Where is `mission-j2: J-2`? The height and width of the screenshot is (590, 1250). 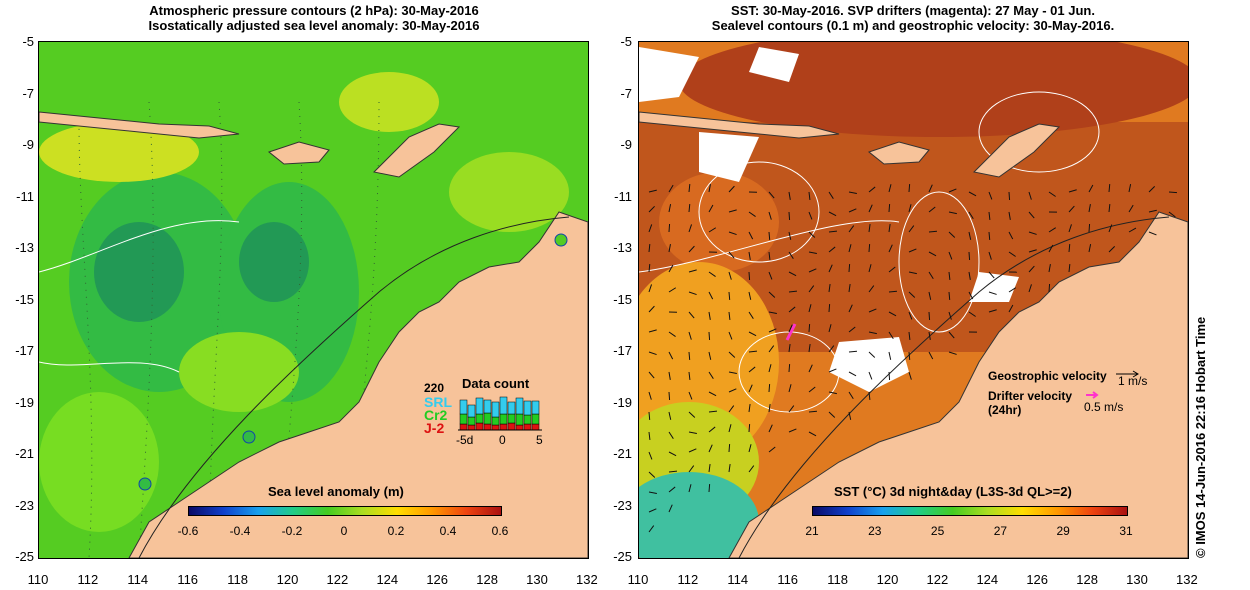 mission-j2: J-2 is located at coordinates (434, 428).